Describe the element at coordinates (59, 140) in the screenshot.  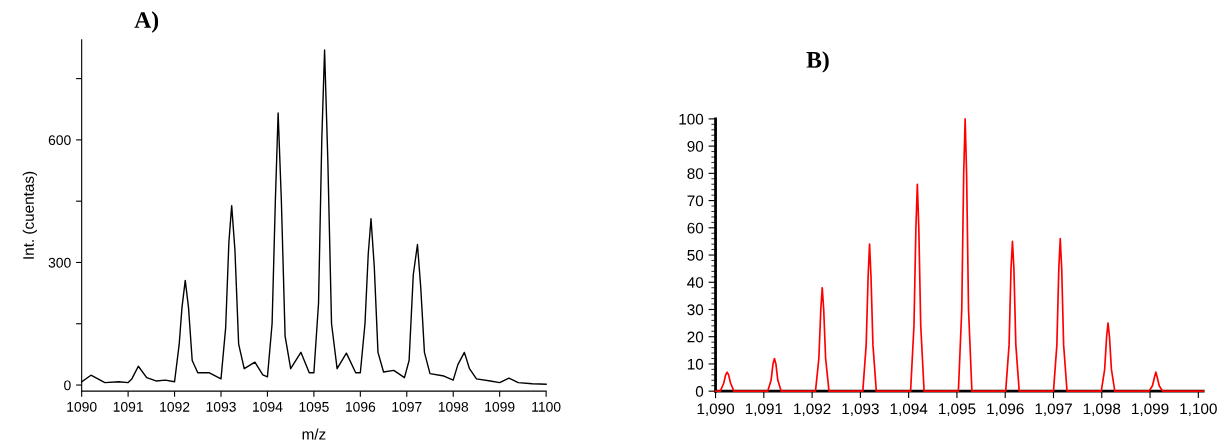
I see `y-tick-label: 600` at that location.